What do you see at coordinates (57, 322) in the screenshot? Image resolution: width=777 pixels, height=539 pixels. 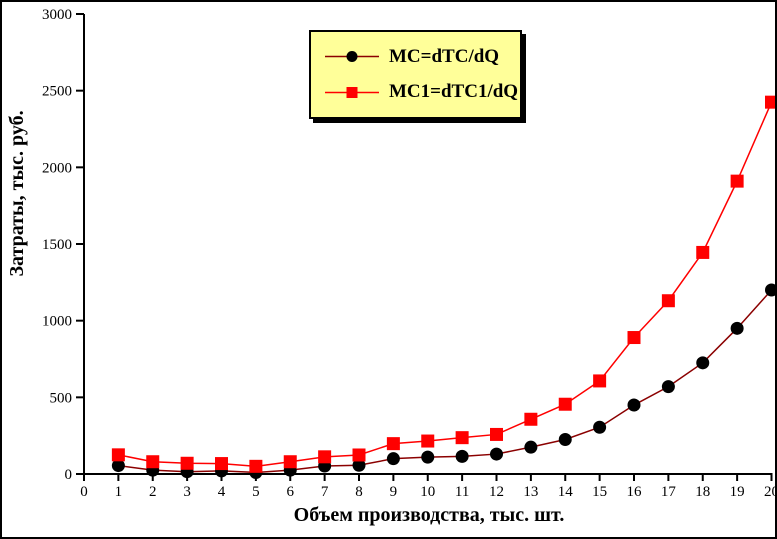 I see `y-tick-label: 1000` at bounding box center [57, 322].